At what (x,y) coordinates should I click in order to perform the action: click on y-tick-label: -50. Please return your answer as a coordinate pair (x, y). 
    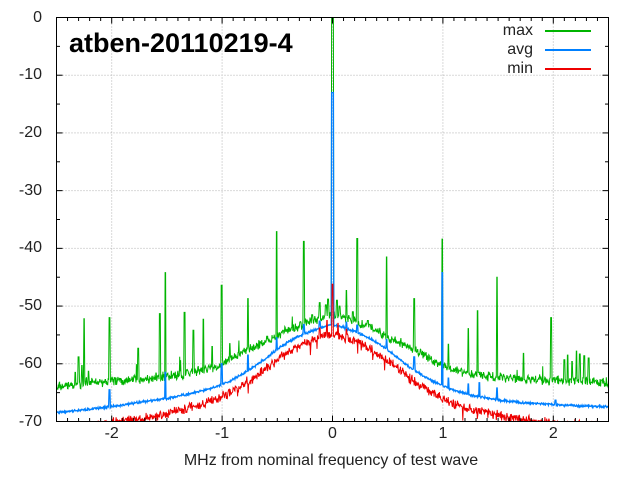
    Looking at the image, I should click on (30, 306).